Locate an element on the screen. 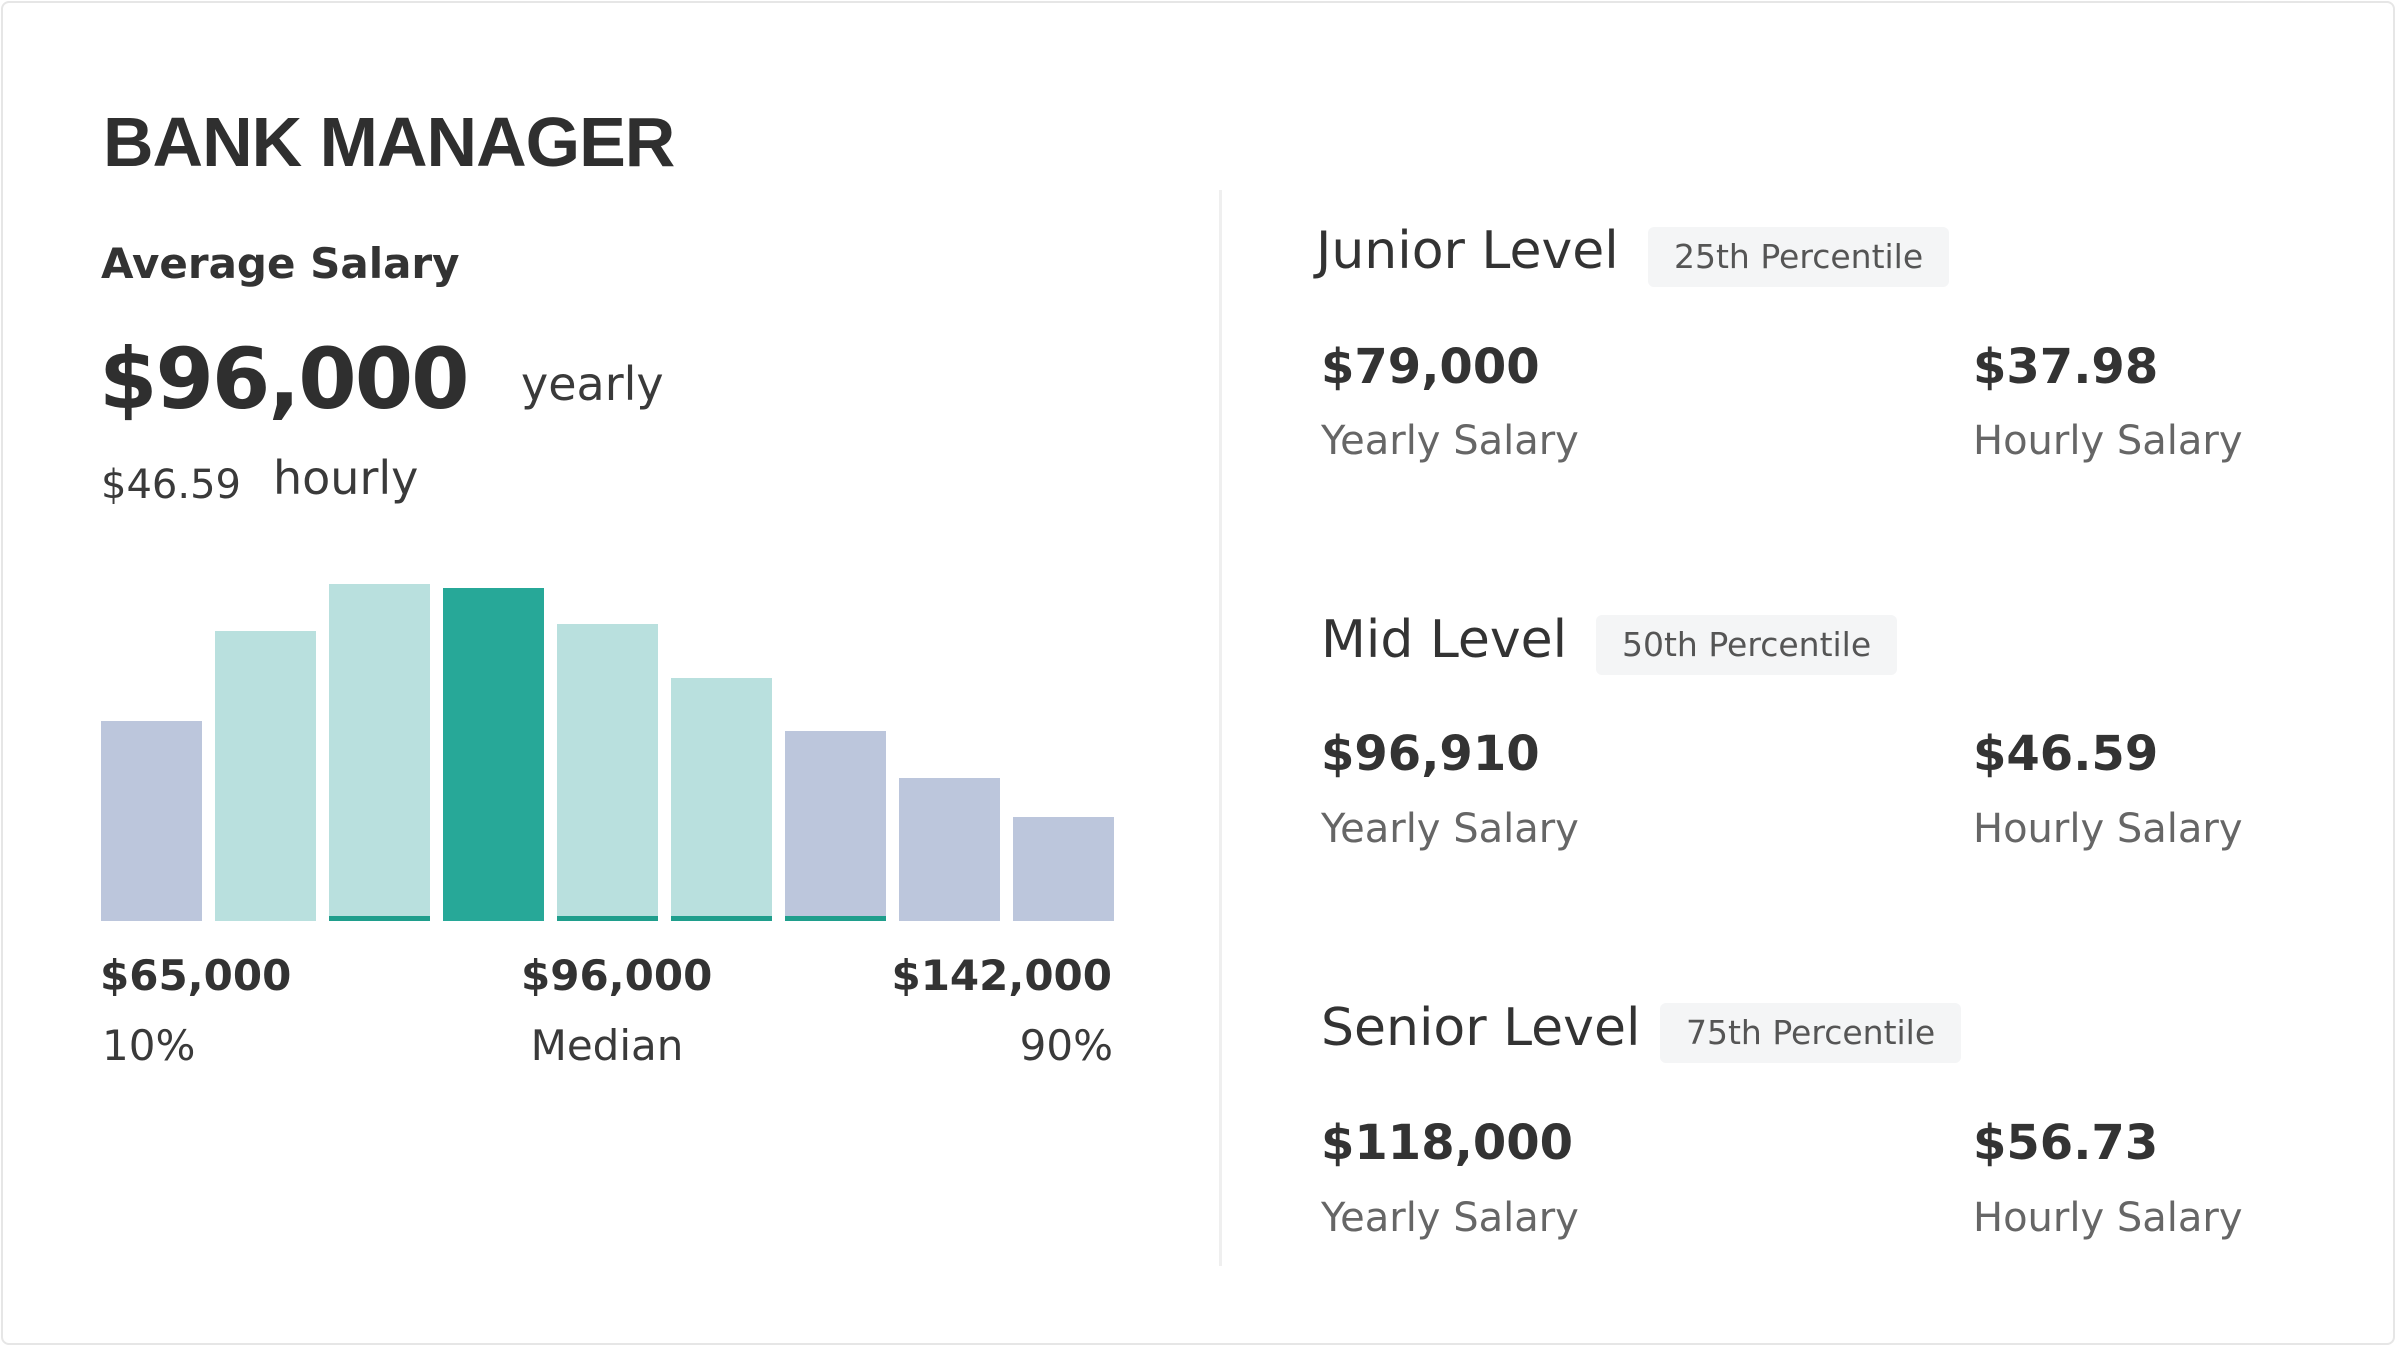 Image resolution: width=2400 pixels, height=1350 pixels. axis-middle-caption: Median is located at coordinates (607, 1045).